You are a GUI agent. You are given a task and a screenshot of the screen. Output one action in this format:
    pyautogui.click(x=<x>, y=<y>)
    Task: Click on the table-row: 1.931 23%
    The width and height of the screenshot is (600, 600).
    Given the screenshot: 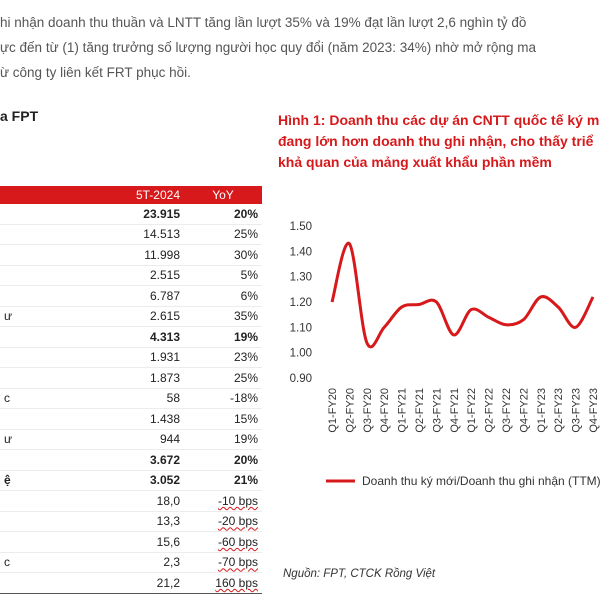 What is the action you would take?
    pyautogui.click(x=131, y=357)
    